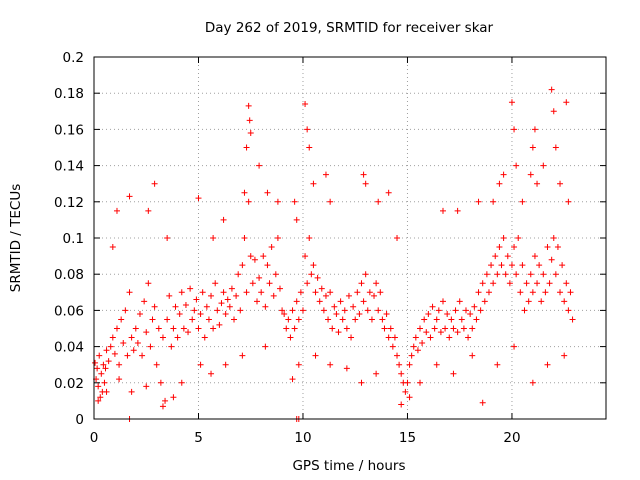  What do you see at coordinates (16, 238) in the screenshot?
I see `y-axis-label: SRMTID / TECUs` at bounding box center [16, 238].